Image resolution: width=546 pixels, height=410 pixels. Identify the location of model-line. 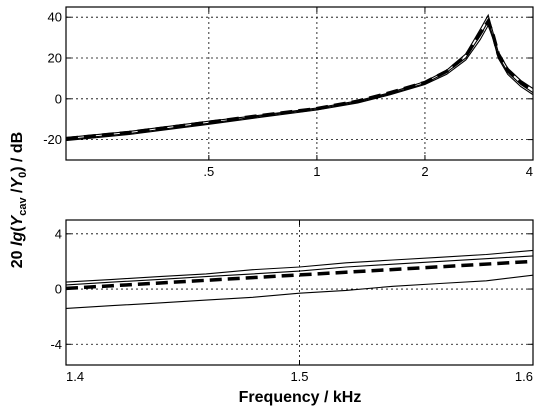
(299, 275).